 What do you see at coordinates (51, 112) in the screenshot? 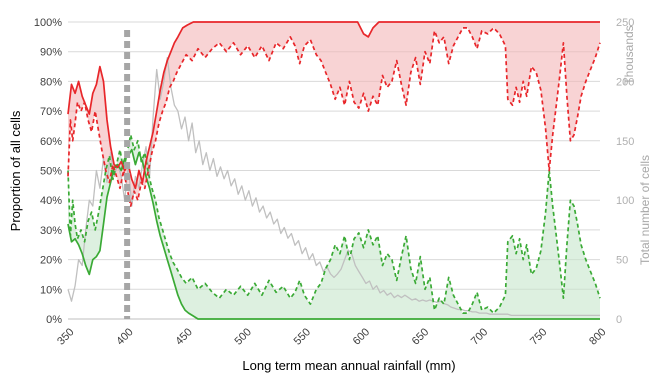
I see `y-tick-label: 70%` at bounding box center [51, 112].